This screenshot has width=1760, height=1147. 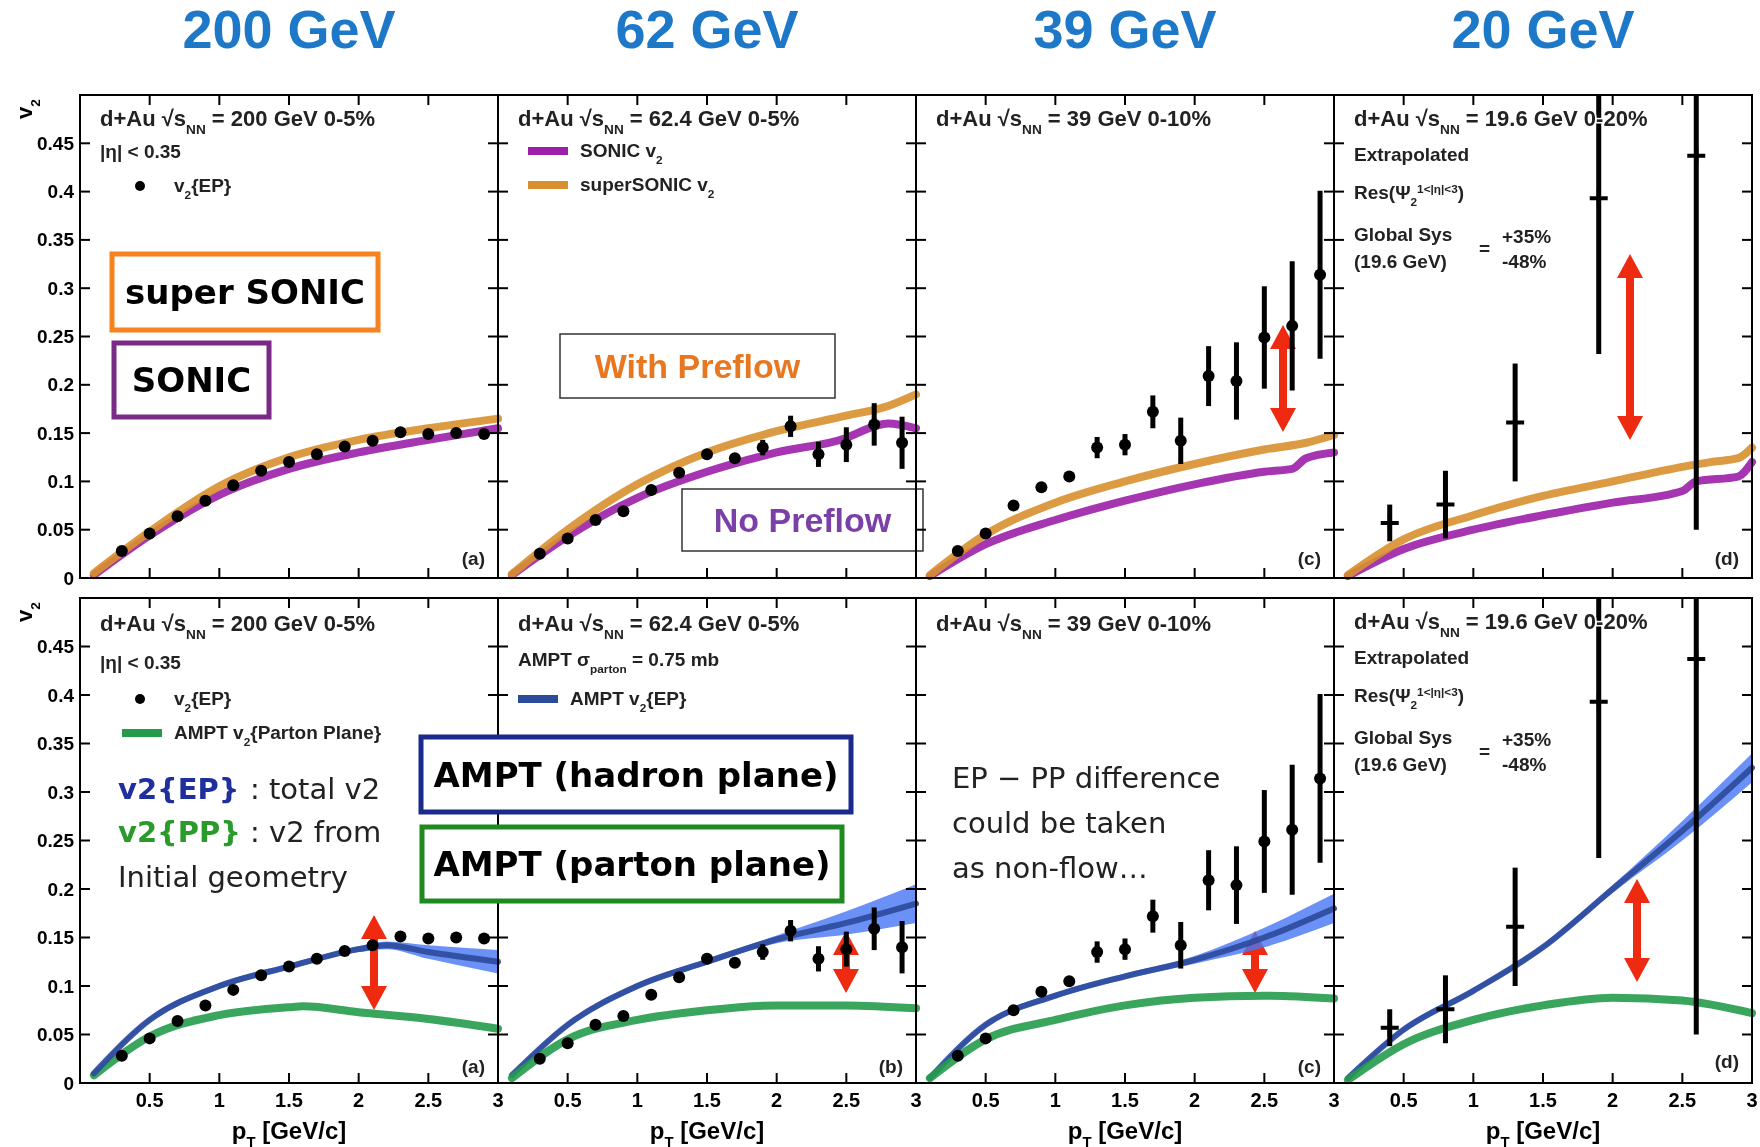 What do you see at coordinates (636, 774) in the screenshot?
I see `annotation: AMPT (hadron plane)` at bounding box center [636, 774].